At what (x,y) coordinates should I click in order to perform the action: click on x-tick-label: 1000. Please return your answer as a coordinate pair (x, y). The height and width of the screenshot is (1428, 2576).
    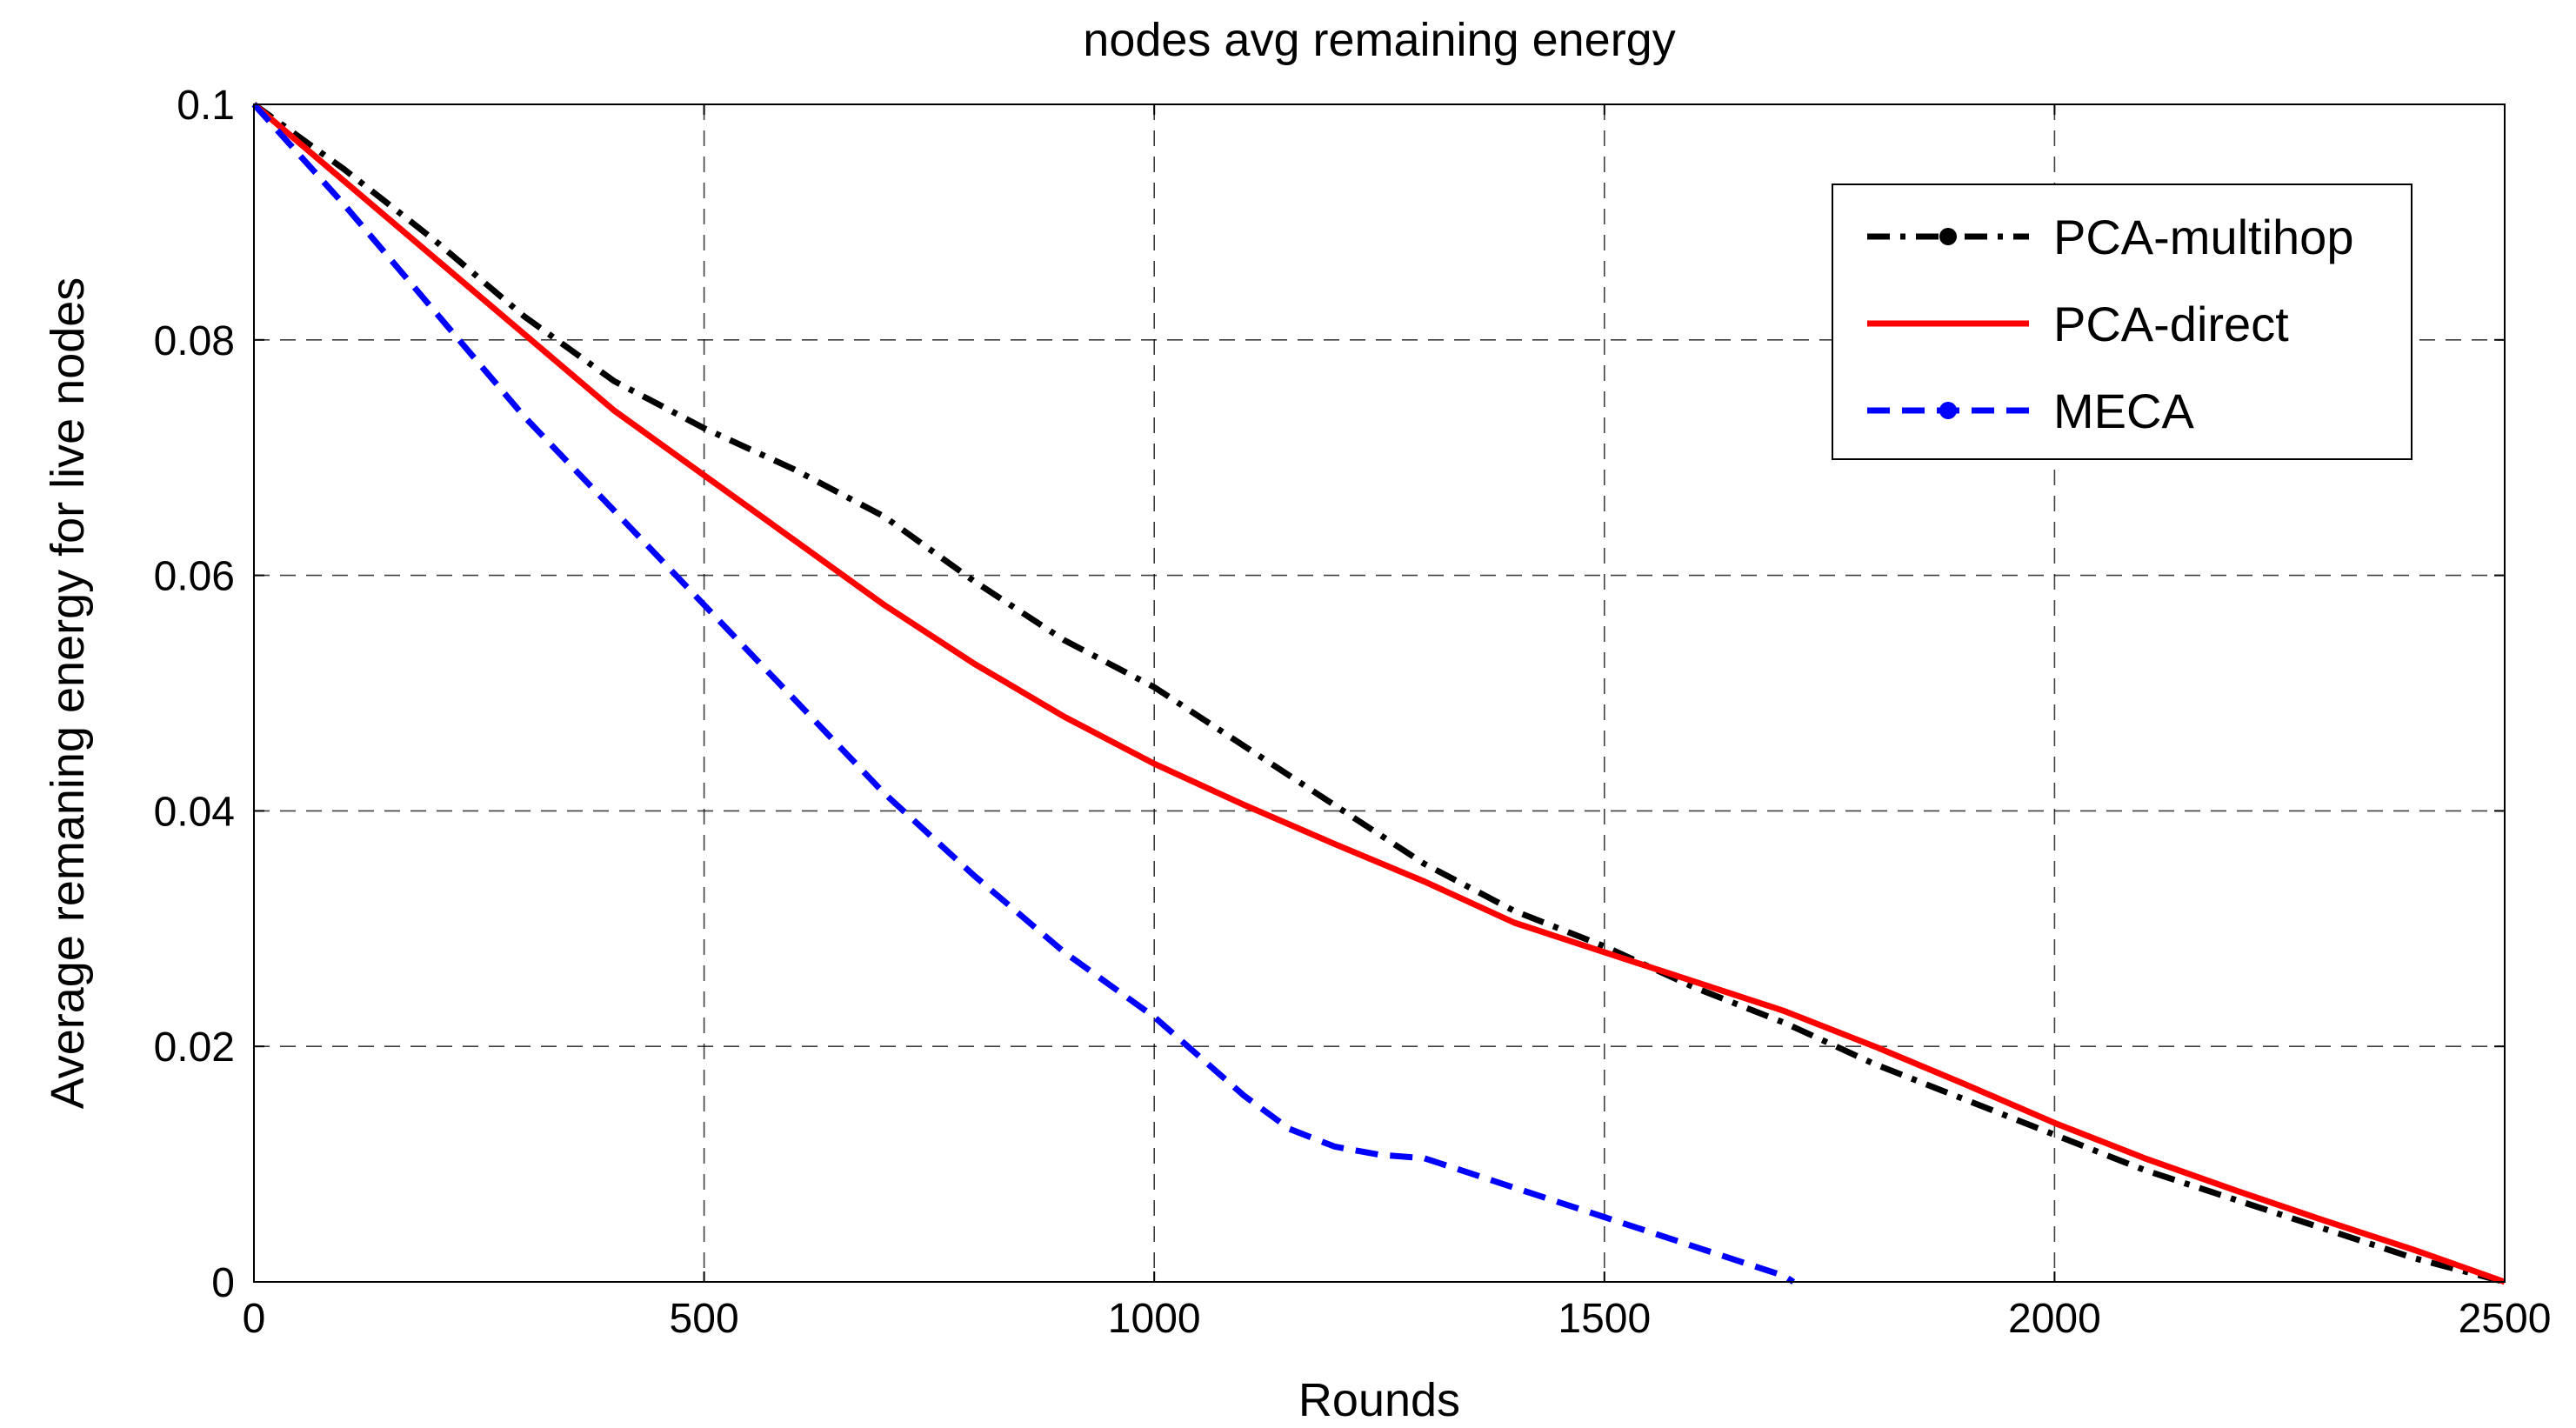
    Looking at the image, I should click on (1154, 1319).